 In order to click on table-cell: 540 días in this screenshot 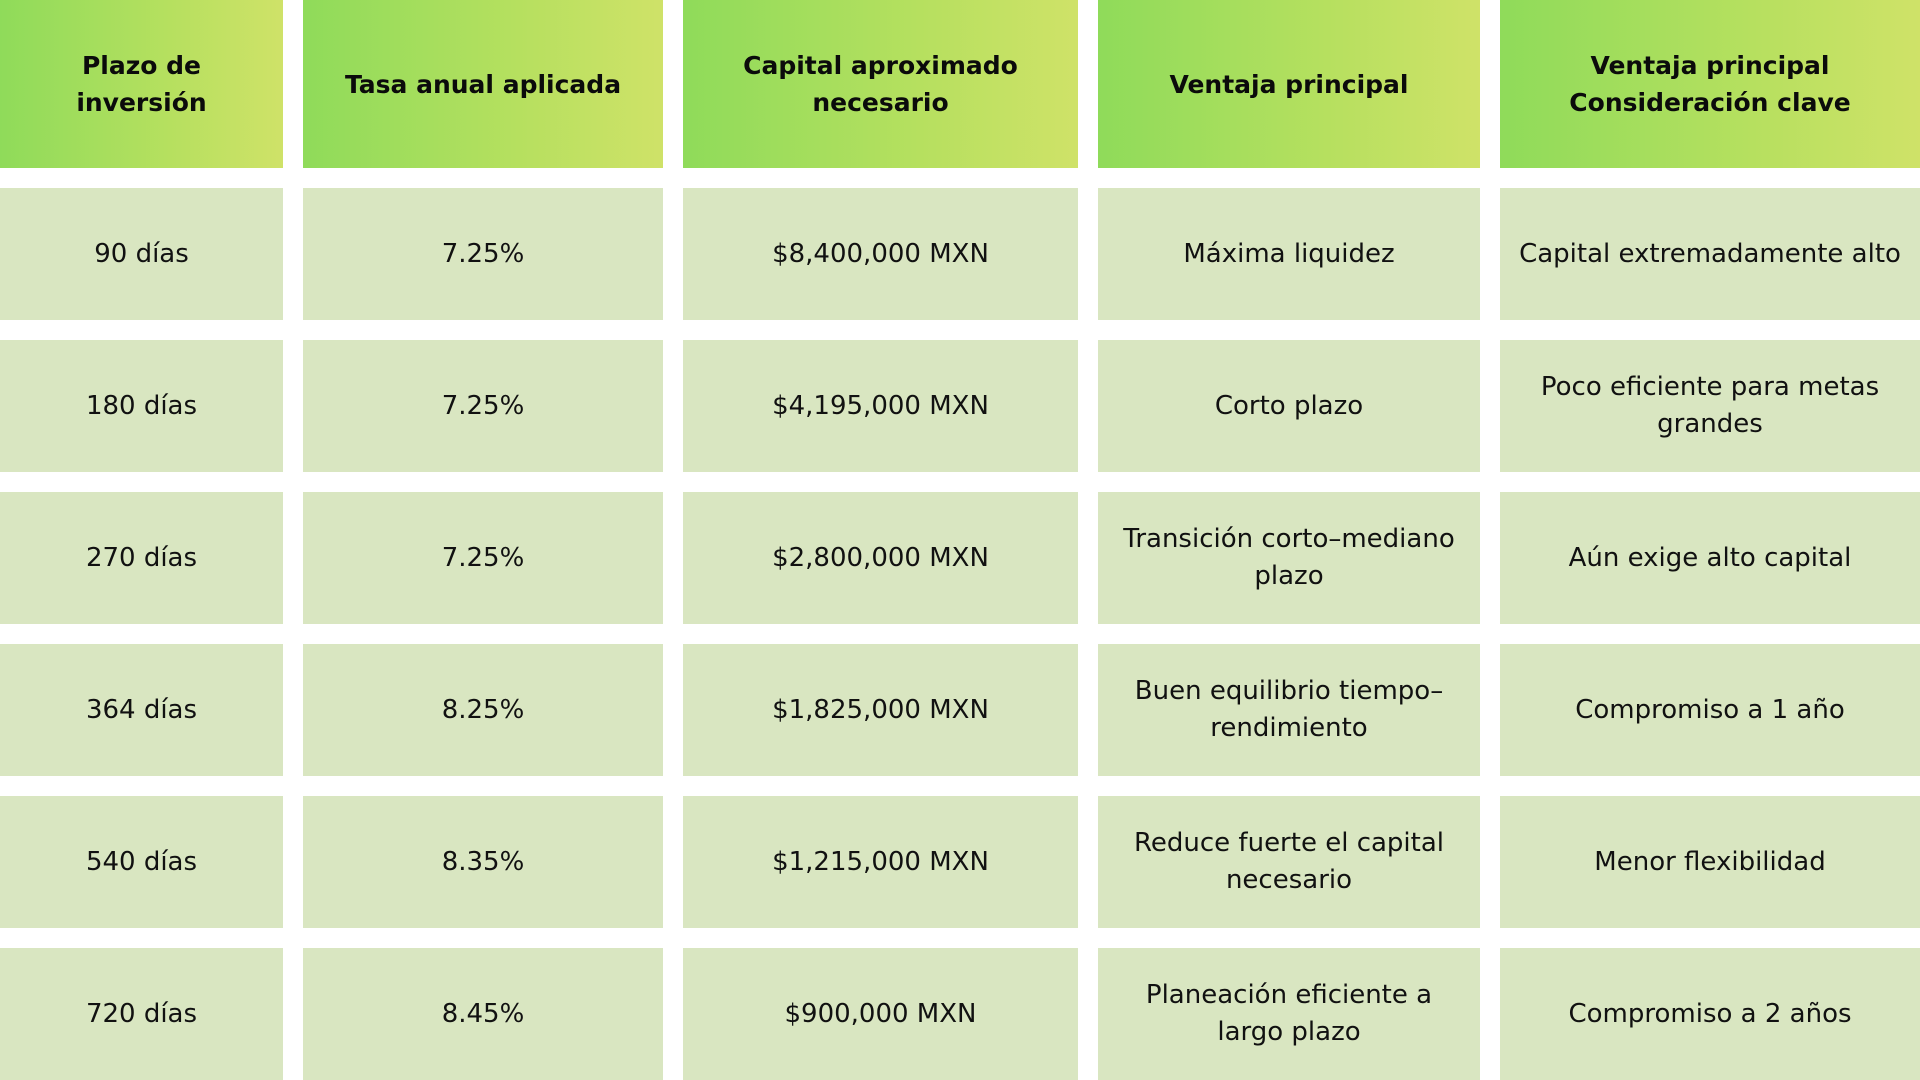, I will do `click(141, 862)`.